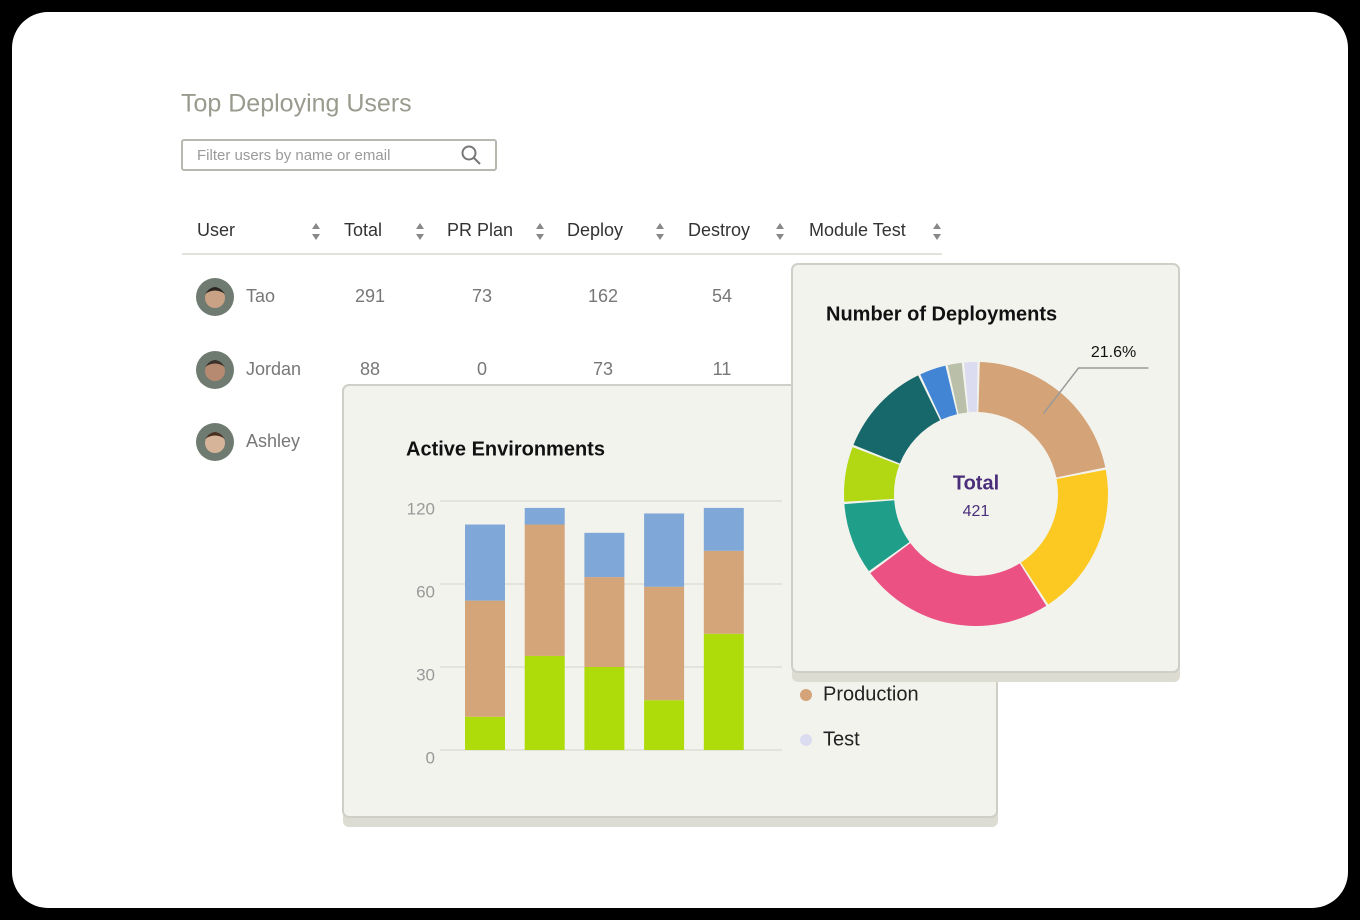  Describe the element at coordinates (976, 483) in the screenshot. I see `center-label: Total` at that location.